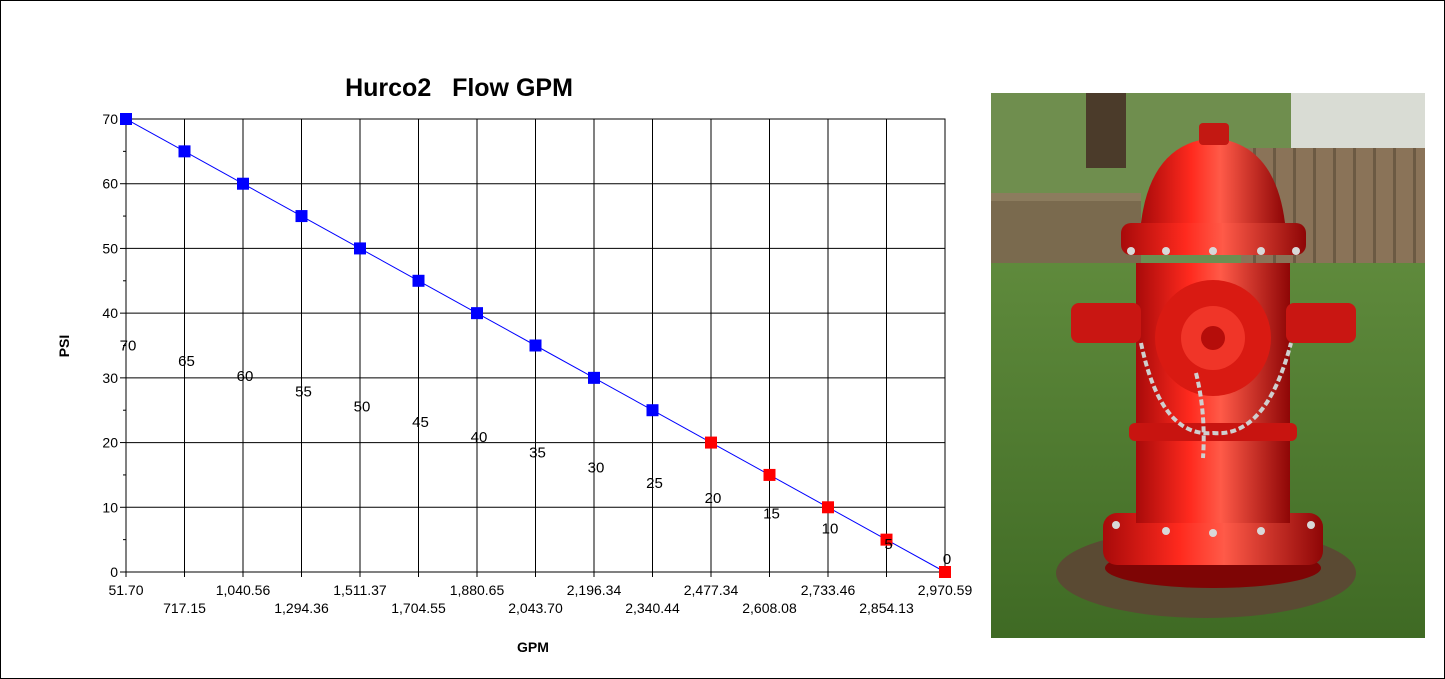 The image size is (1445, 679). What do you see at coordinates (64, 346) in the screenshot?
I see `y-axis-label: PSI` at bounding box center [64, 346].